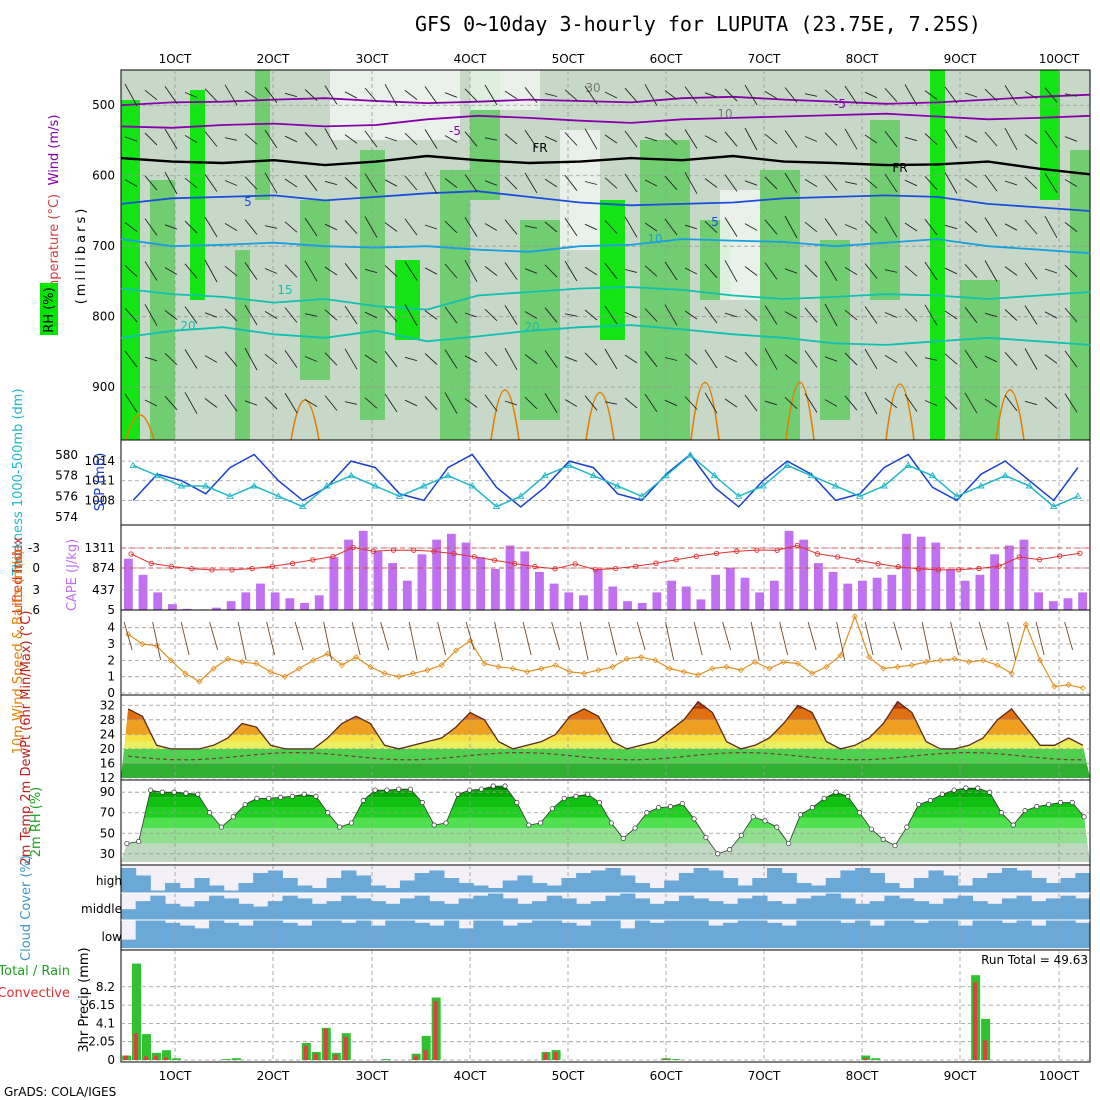 This screenshot has height=1100, width=1100. I want to click on rh-area-band, so click(605, 852).